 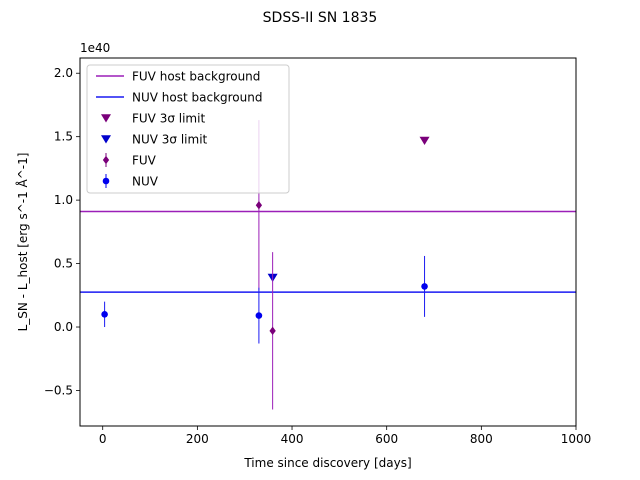 I want to click on legend-item-fuv-host-background: FUV host background, so click(x=178, y=77).